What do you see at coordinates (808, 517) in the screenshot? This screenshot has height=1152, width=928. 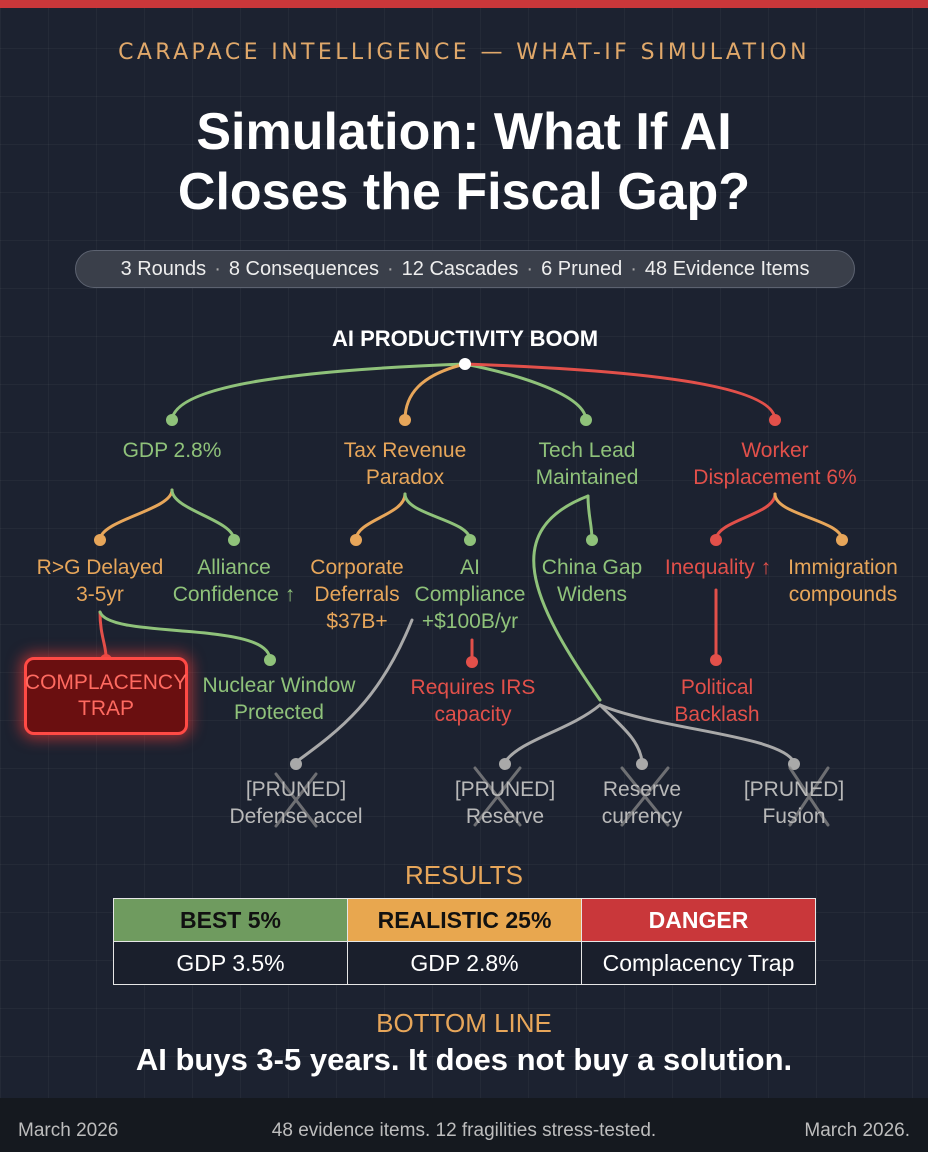 I see `edge-worker-immigration` at bounding box center [808, 517].